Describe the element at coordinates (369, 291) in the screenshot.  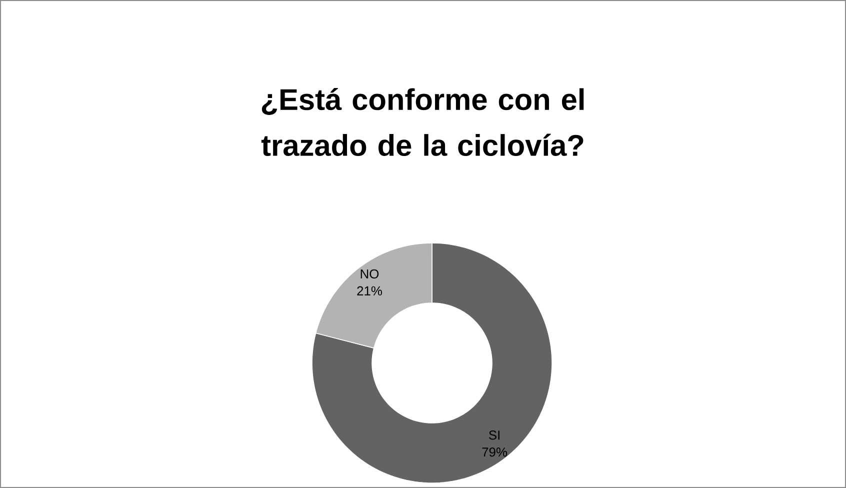
I see `data-label: 21%` at that location.